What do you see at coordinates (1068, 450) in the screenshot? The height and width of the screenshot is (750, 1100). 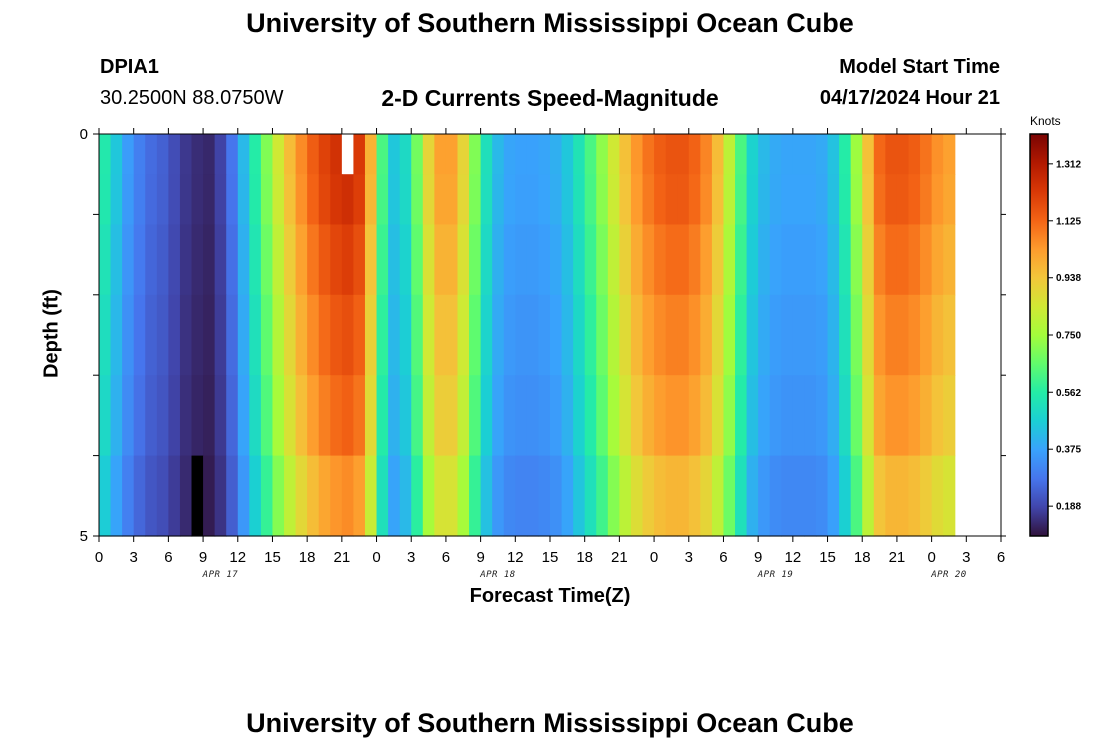 I see `colorbar-tick-label: 0.375` at bounding box center [1068, 450].